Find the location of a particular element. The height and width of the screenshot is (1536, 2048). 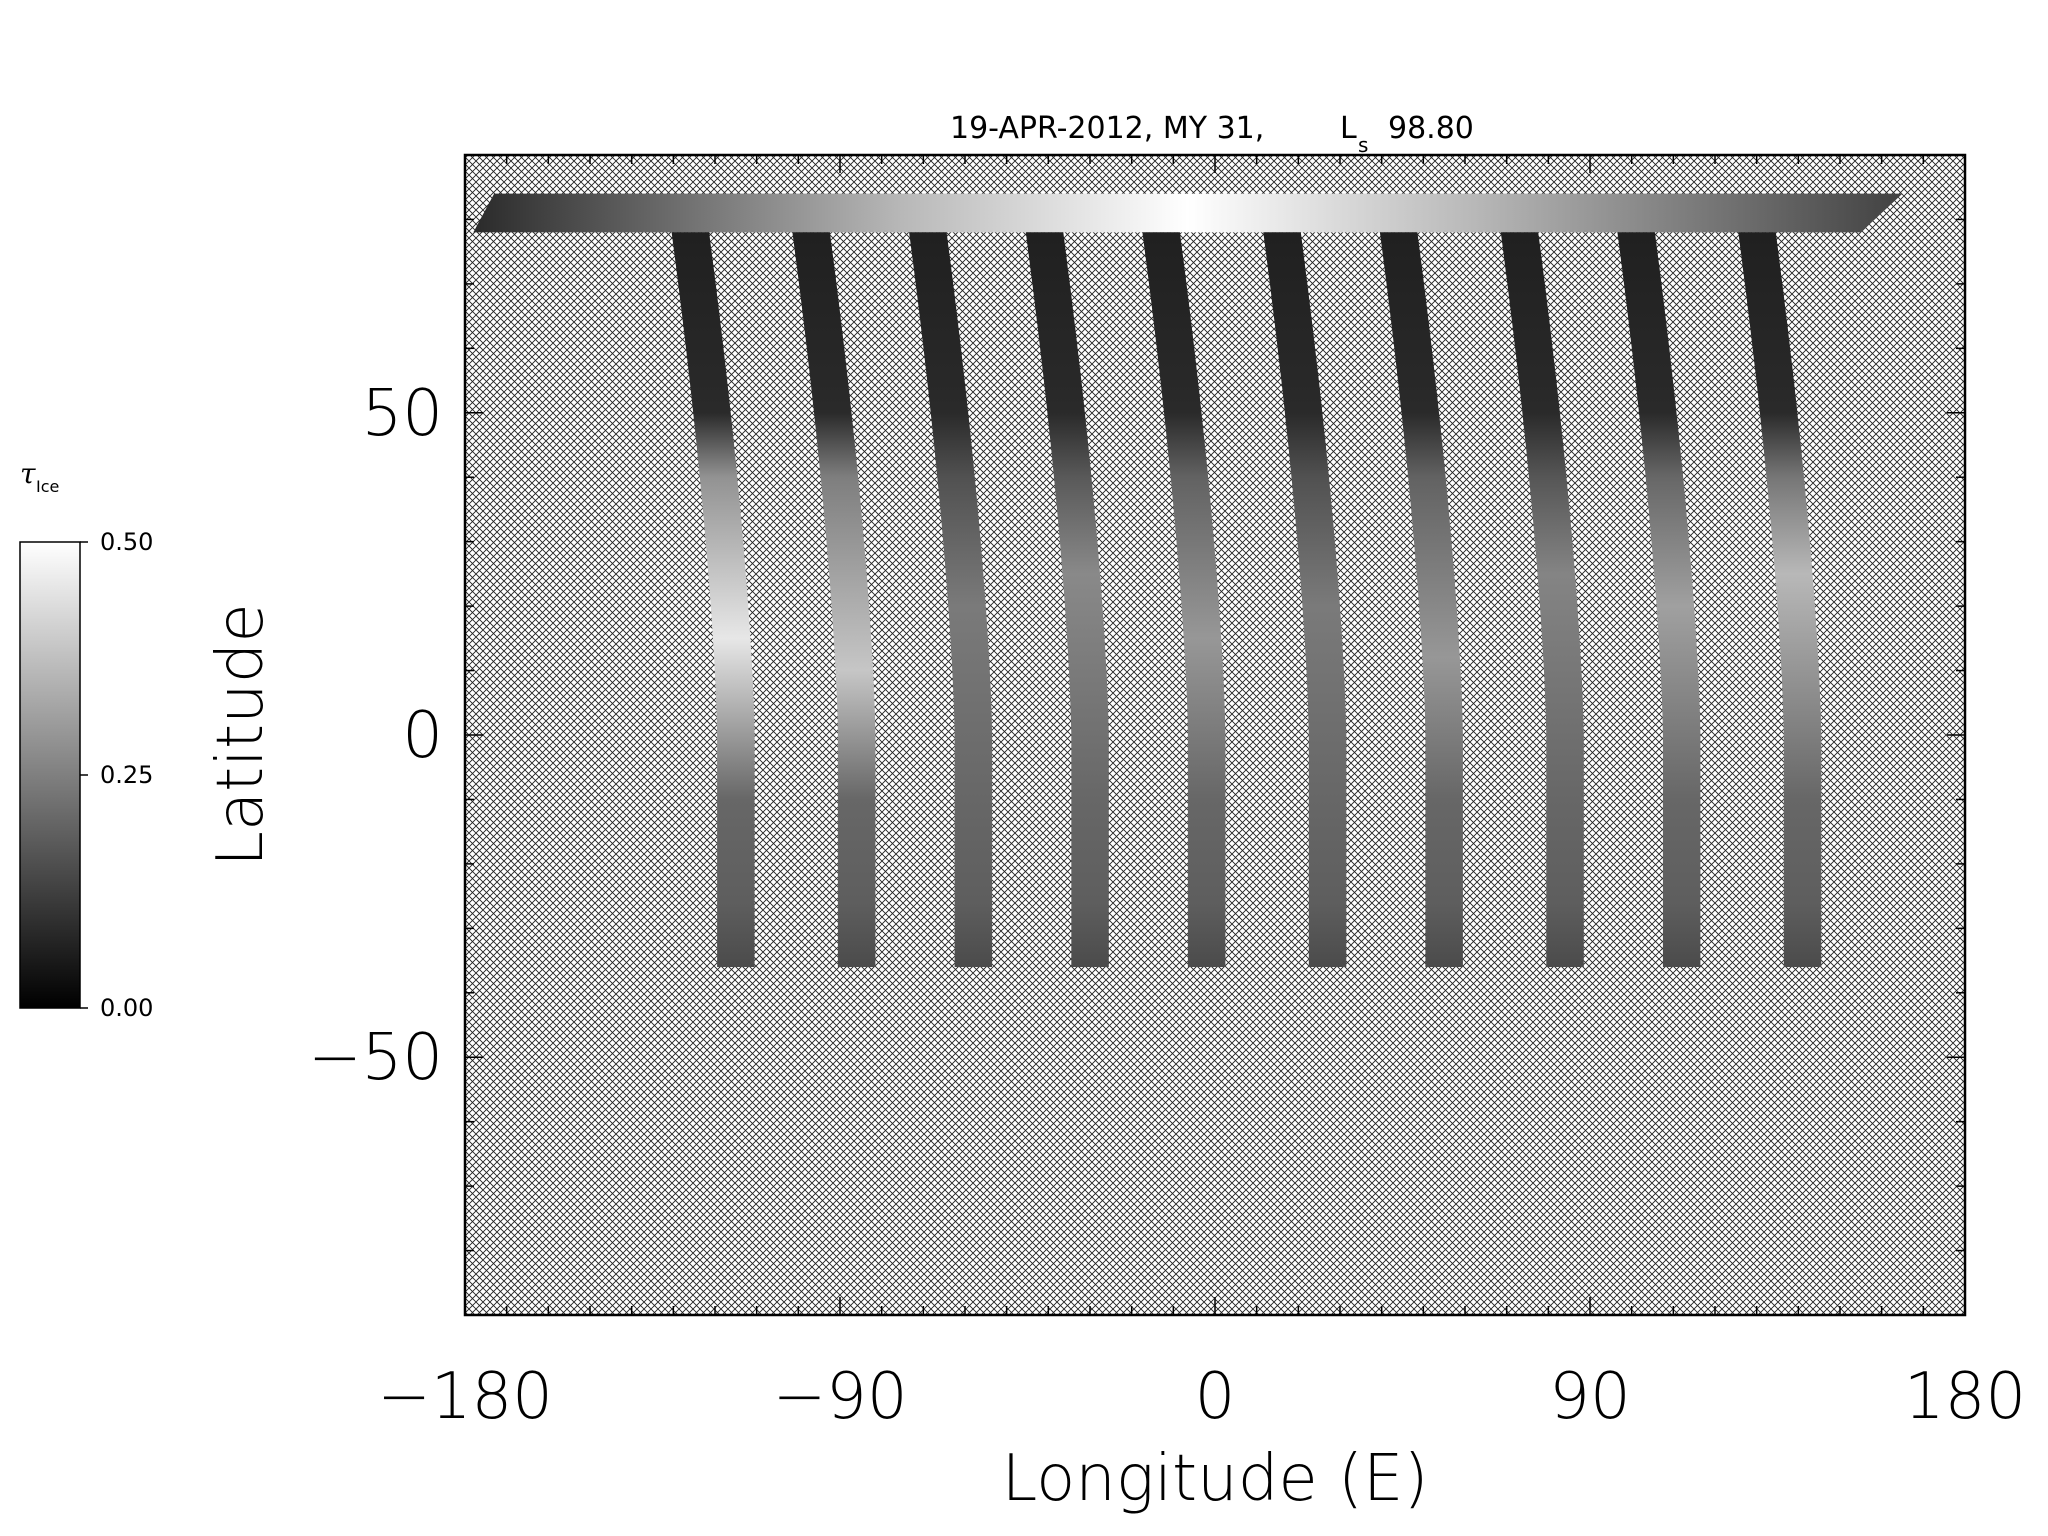

y-tick-labels: −50 0 50 is located at coordinates (375, 736).